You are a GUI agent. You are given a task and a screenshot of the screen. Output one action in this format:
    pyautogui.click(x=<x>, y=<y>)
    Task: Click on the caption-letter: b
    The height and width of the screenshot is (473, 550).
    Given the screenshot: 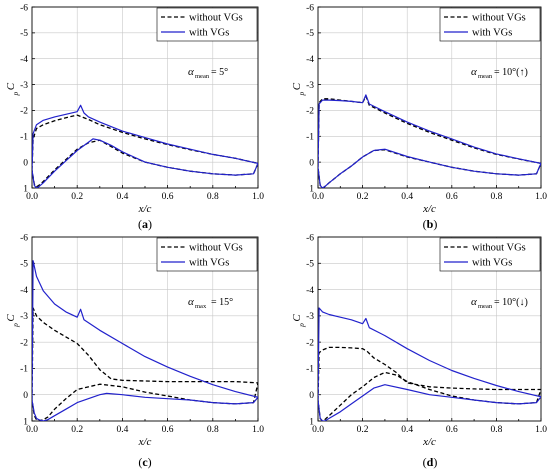 What is the action you would take?
    pyautogui.click(x=430, y=224)
    